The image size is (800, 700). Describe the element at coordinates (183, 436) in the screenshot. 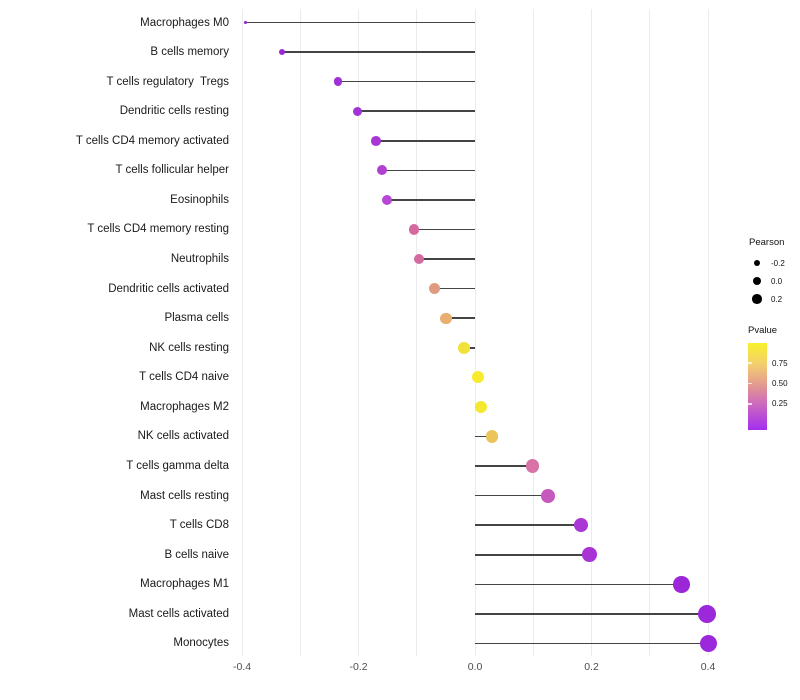

I see `y-axis-label: NK cells activated` at that location.